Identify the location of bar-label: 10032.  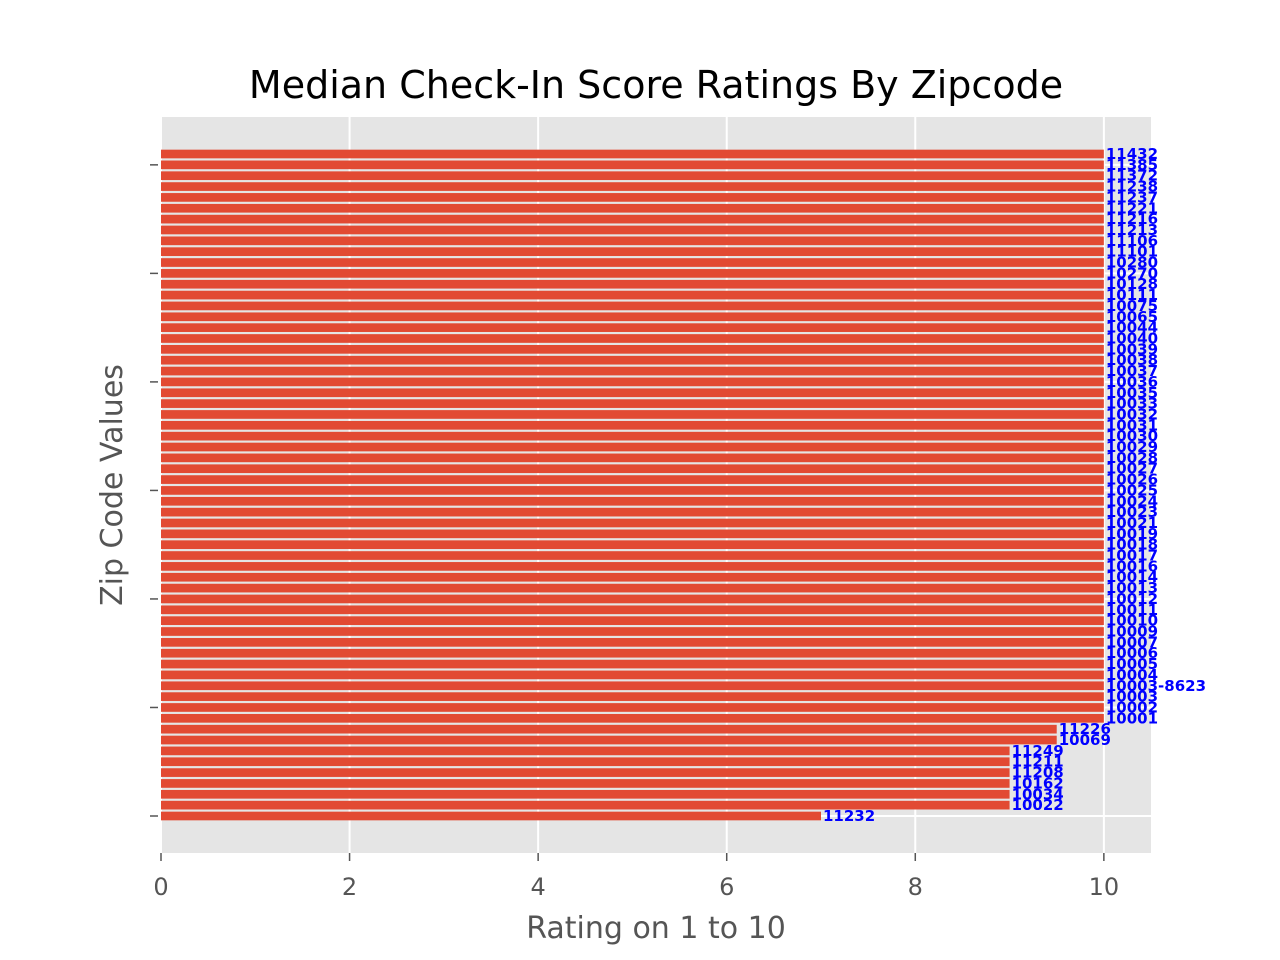
(1132, 414).